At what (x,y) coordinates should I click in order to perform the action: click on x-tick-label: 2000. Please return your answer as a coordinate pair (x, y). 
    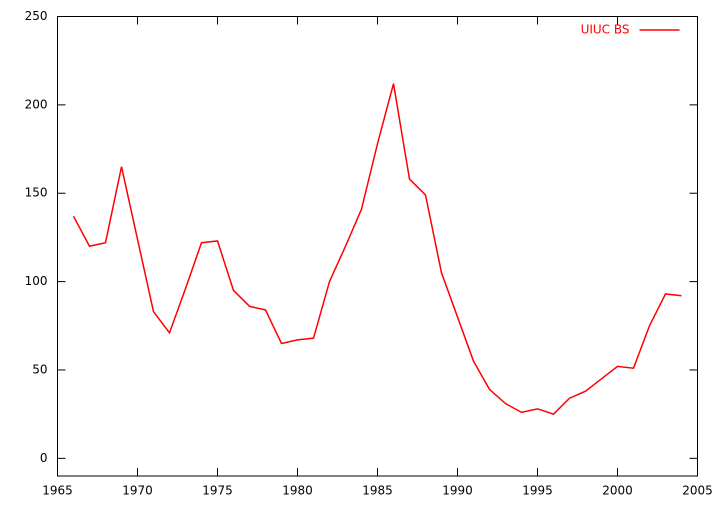
    Looking at the image, I should click on (617, 491).